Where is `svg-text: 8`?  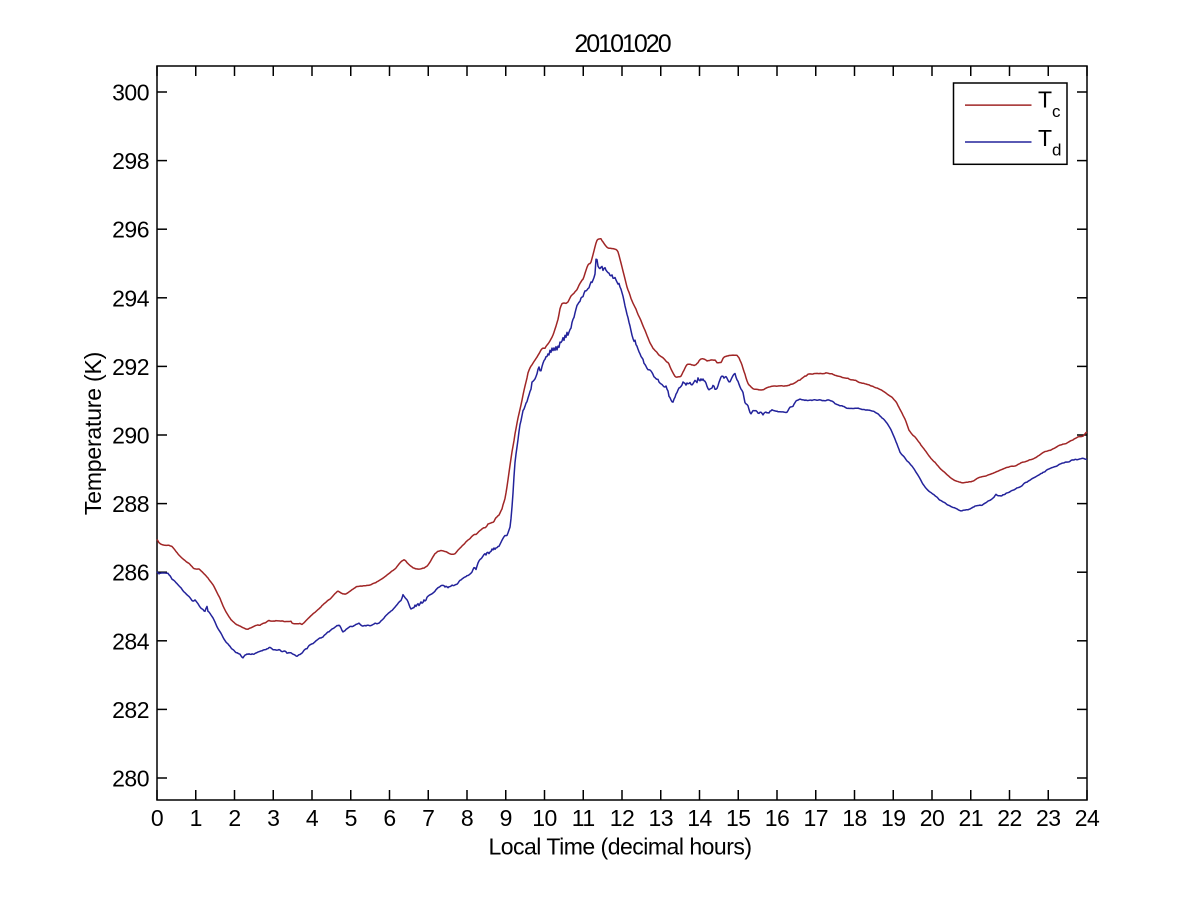
svg-text: 8 is located at coordinates (467, 818).